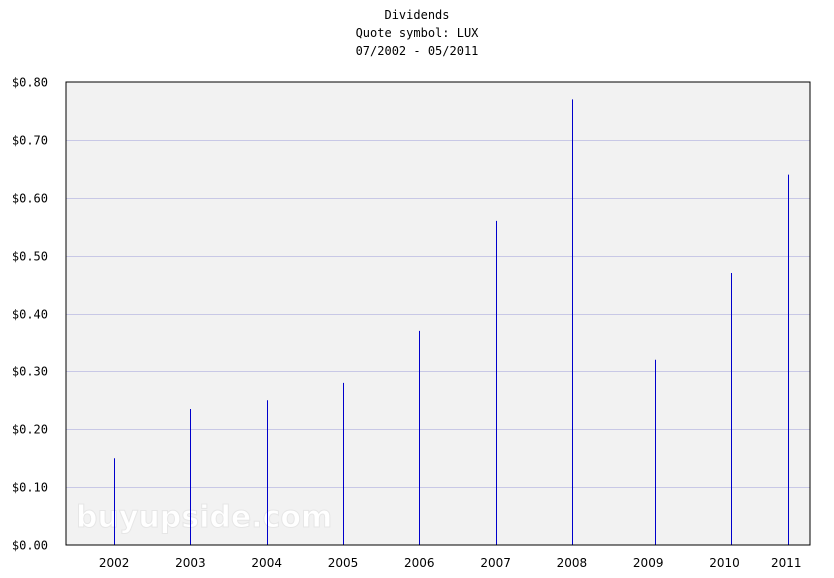 This screenshot has width=834, height=578. I want to click on y-tick-label: $0.30, so click(30, 372).